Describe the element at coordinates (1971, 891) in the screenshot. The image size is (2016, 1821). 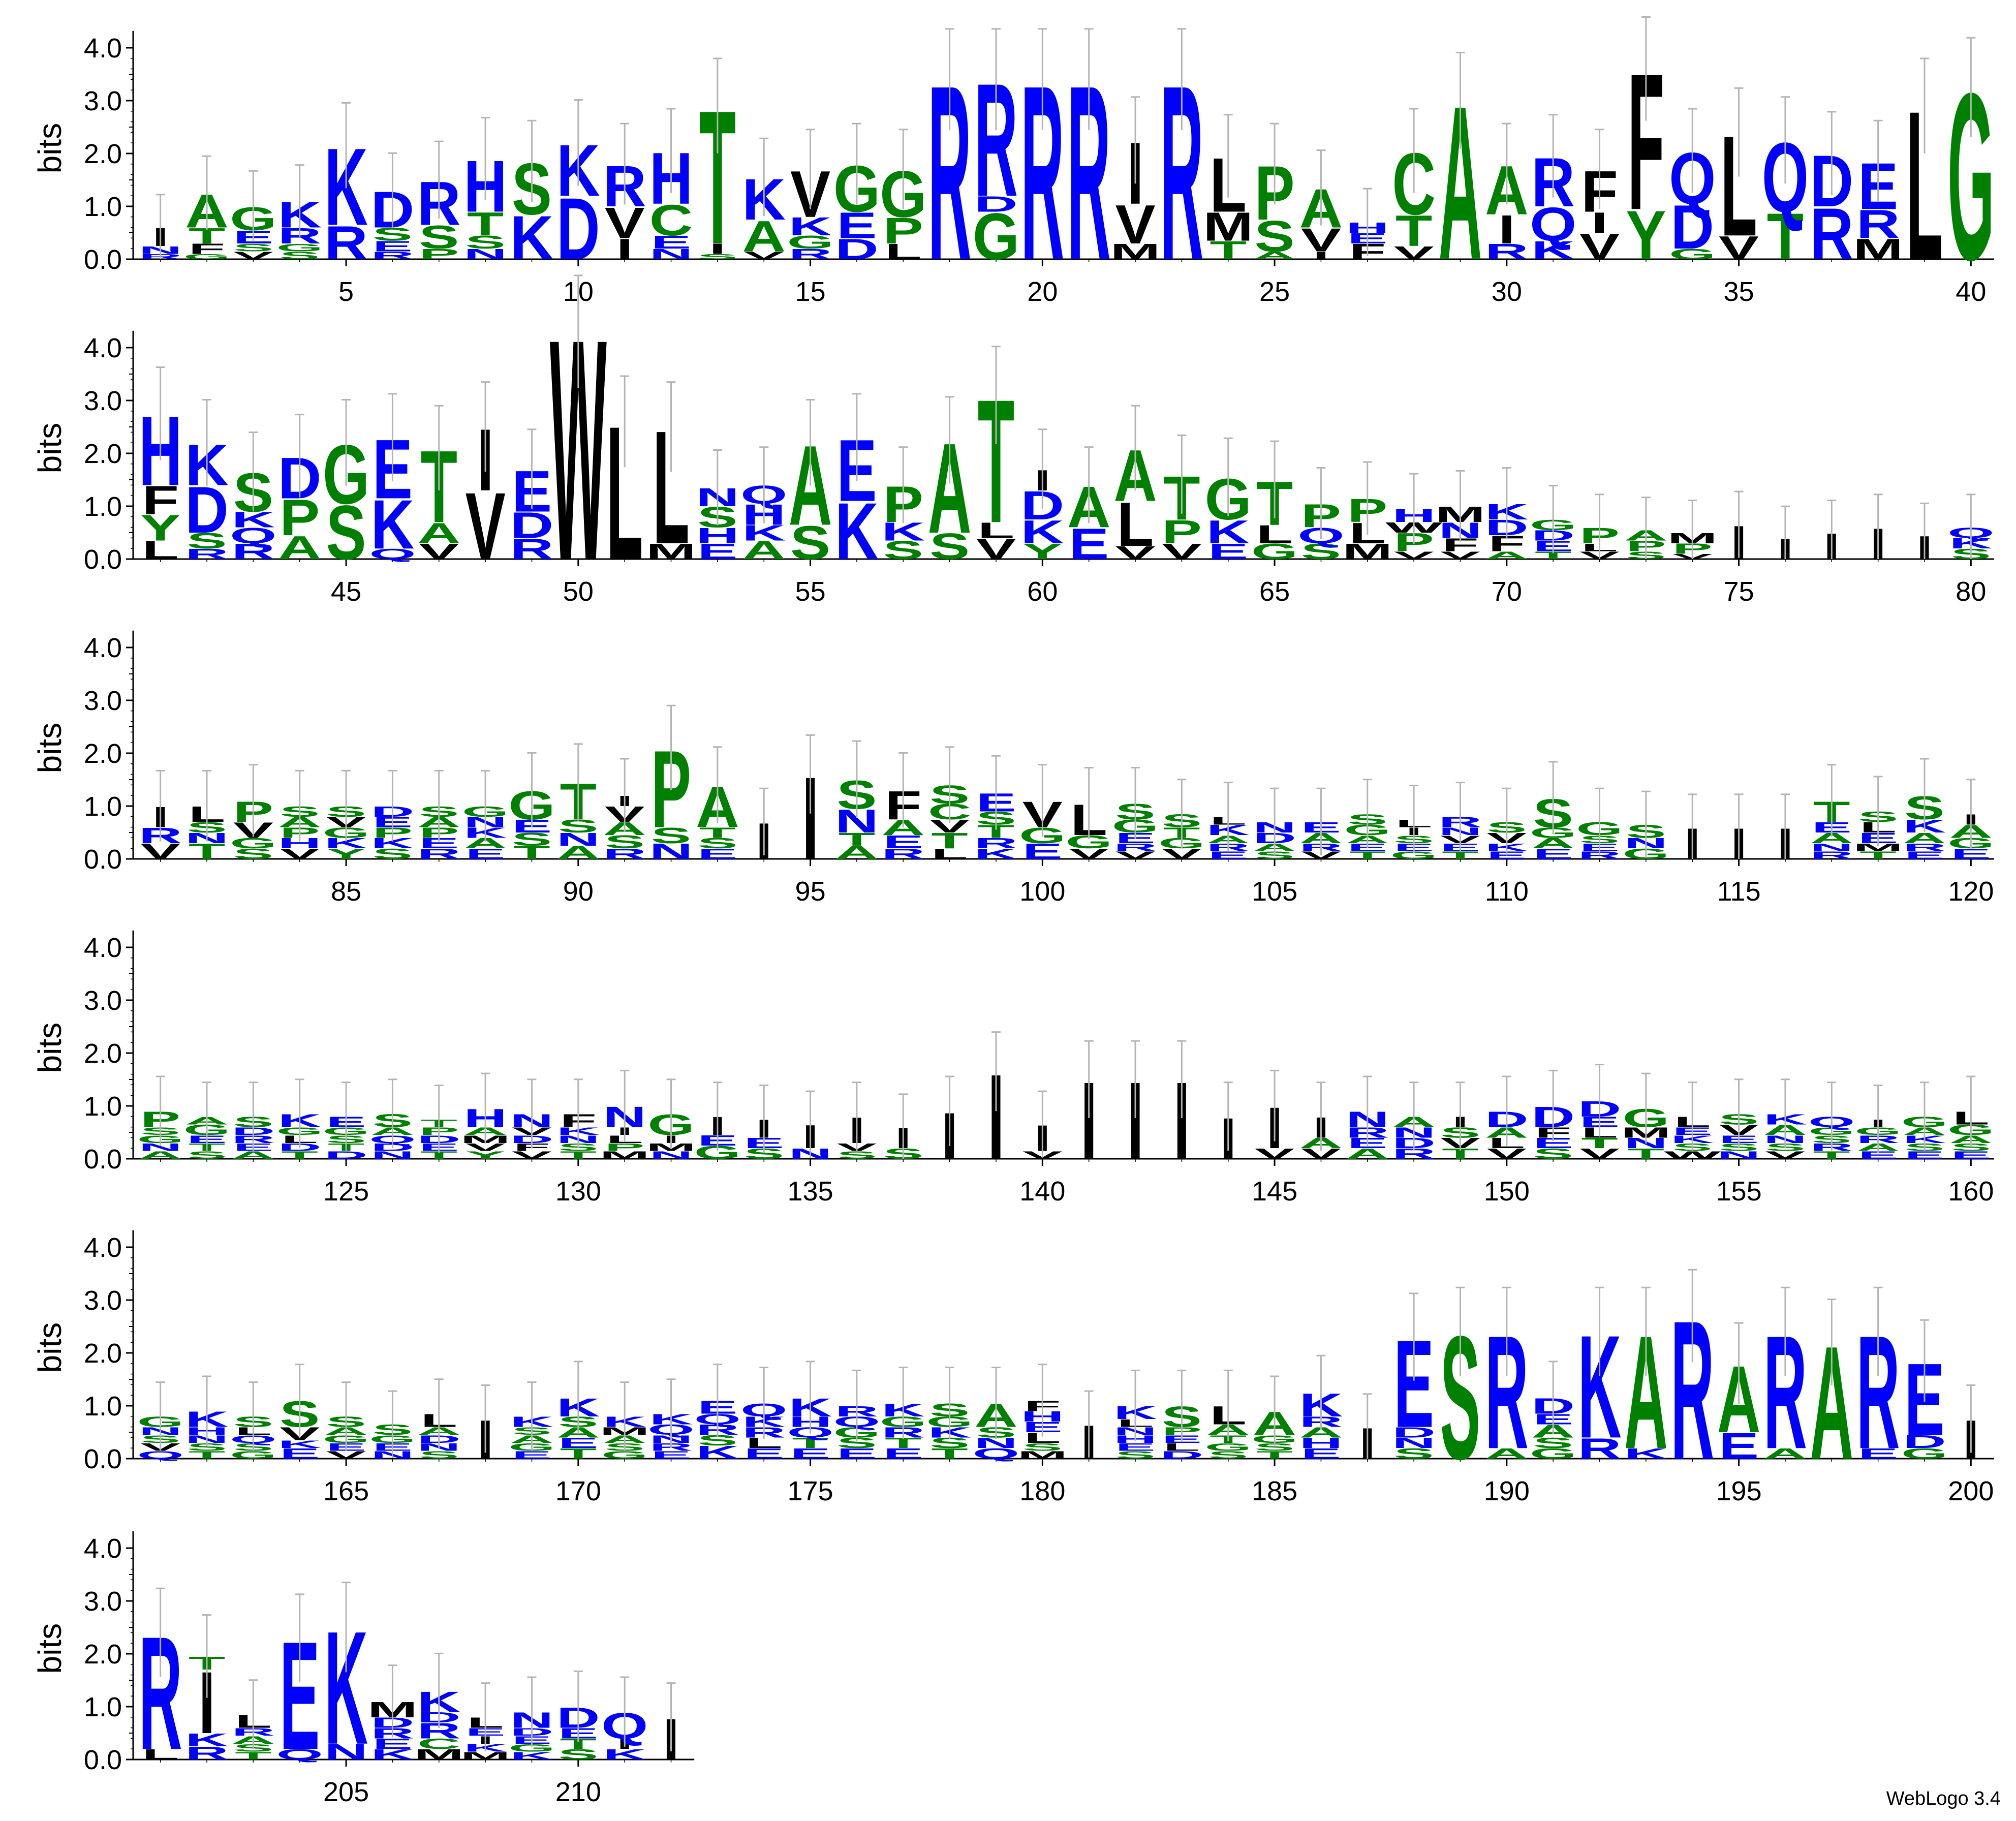
I see `x-tick-label: 120` at that location.